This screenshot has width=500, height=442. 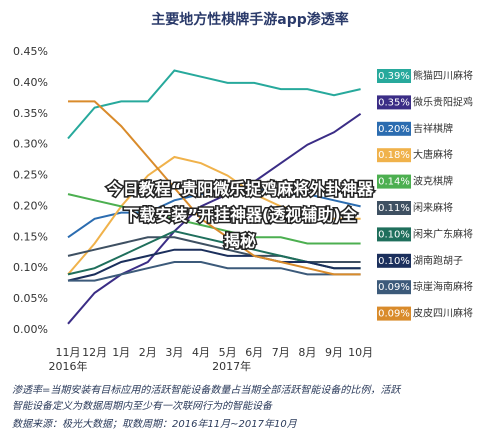 I want to click on end-label: 0.20%, so click(x=394, y=129).